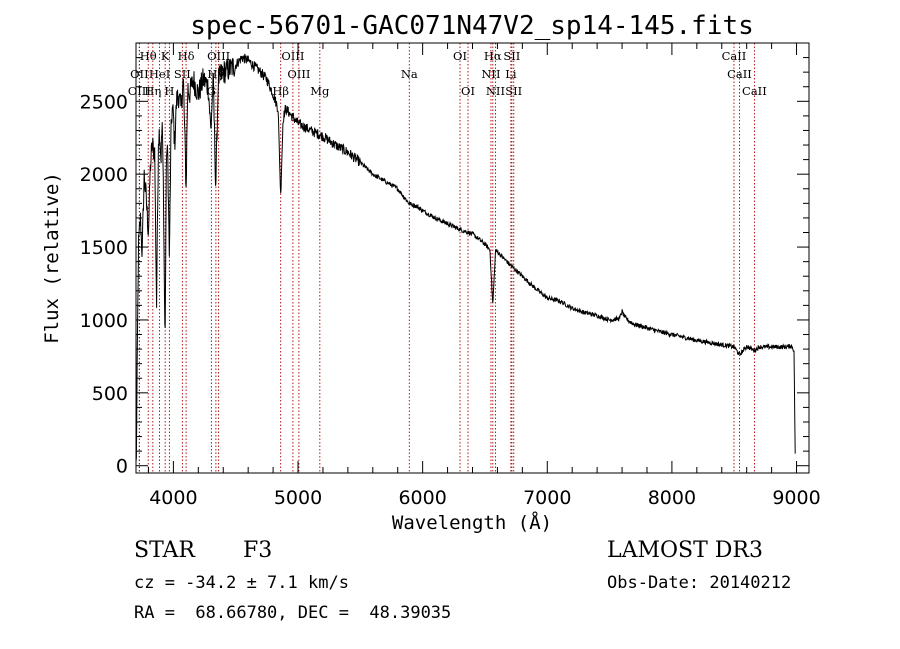 The width and height of the screenshot is (900, 649). What do you see at coordinates (685, 550) in the screenshot?
I see `survey-name: LAMOST DR3` at bounding box center [685, 550].